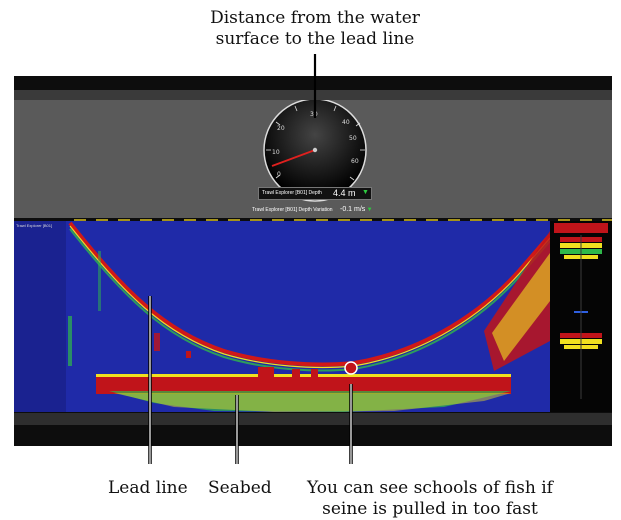 This screenshot has width=621, height=520. I want to click on depth-readout-label: Trawl Explorer [B01] Depth, so click(292, 193).